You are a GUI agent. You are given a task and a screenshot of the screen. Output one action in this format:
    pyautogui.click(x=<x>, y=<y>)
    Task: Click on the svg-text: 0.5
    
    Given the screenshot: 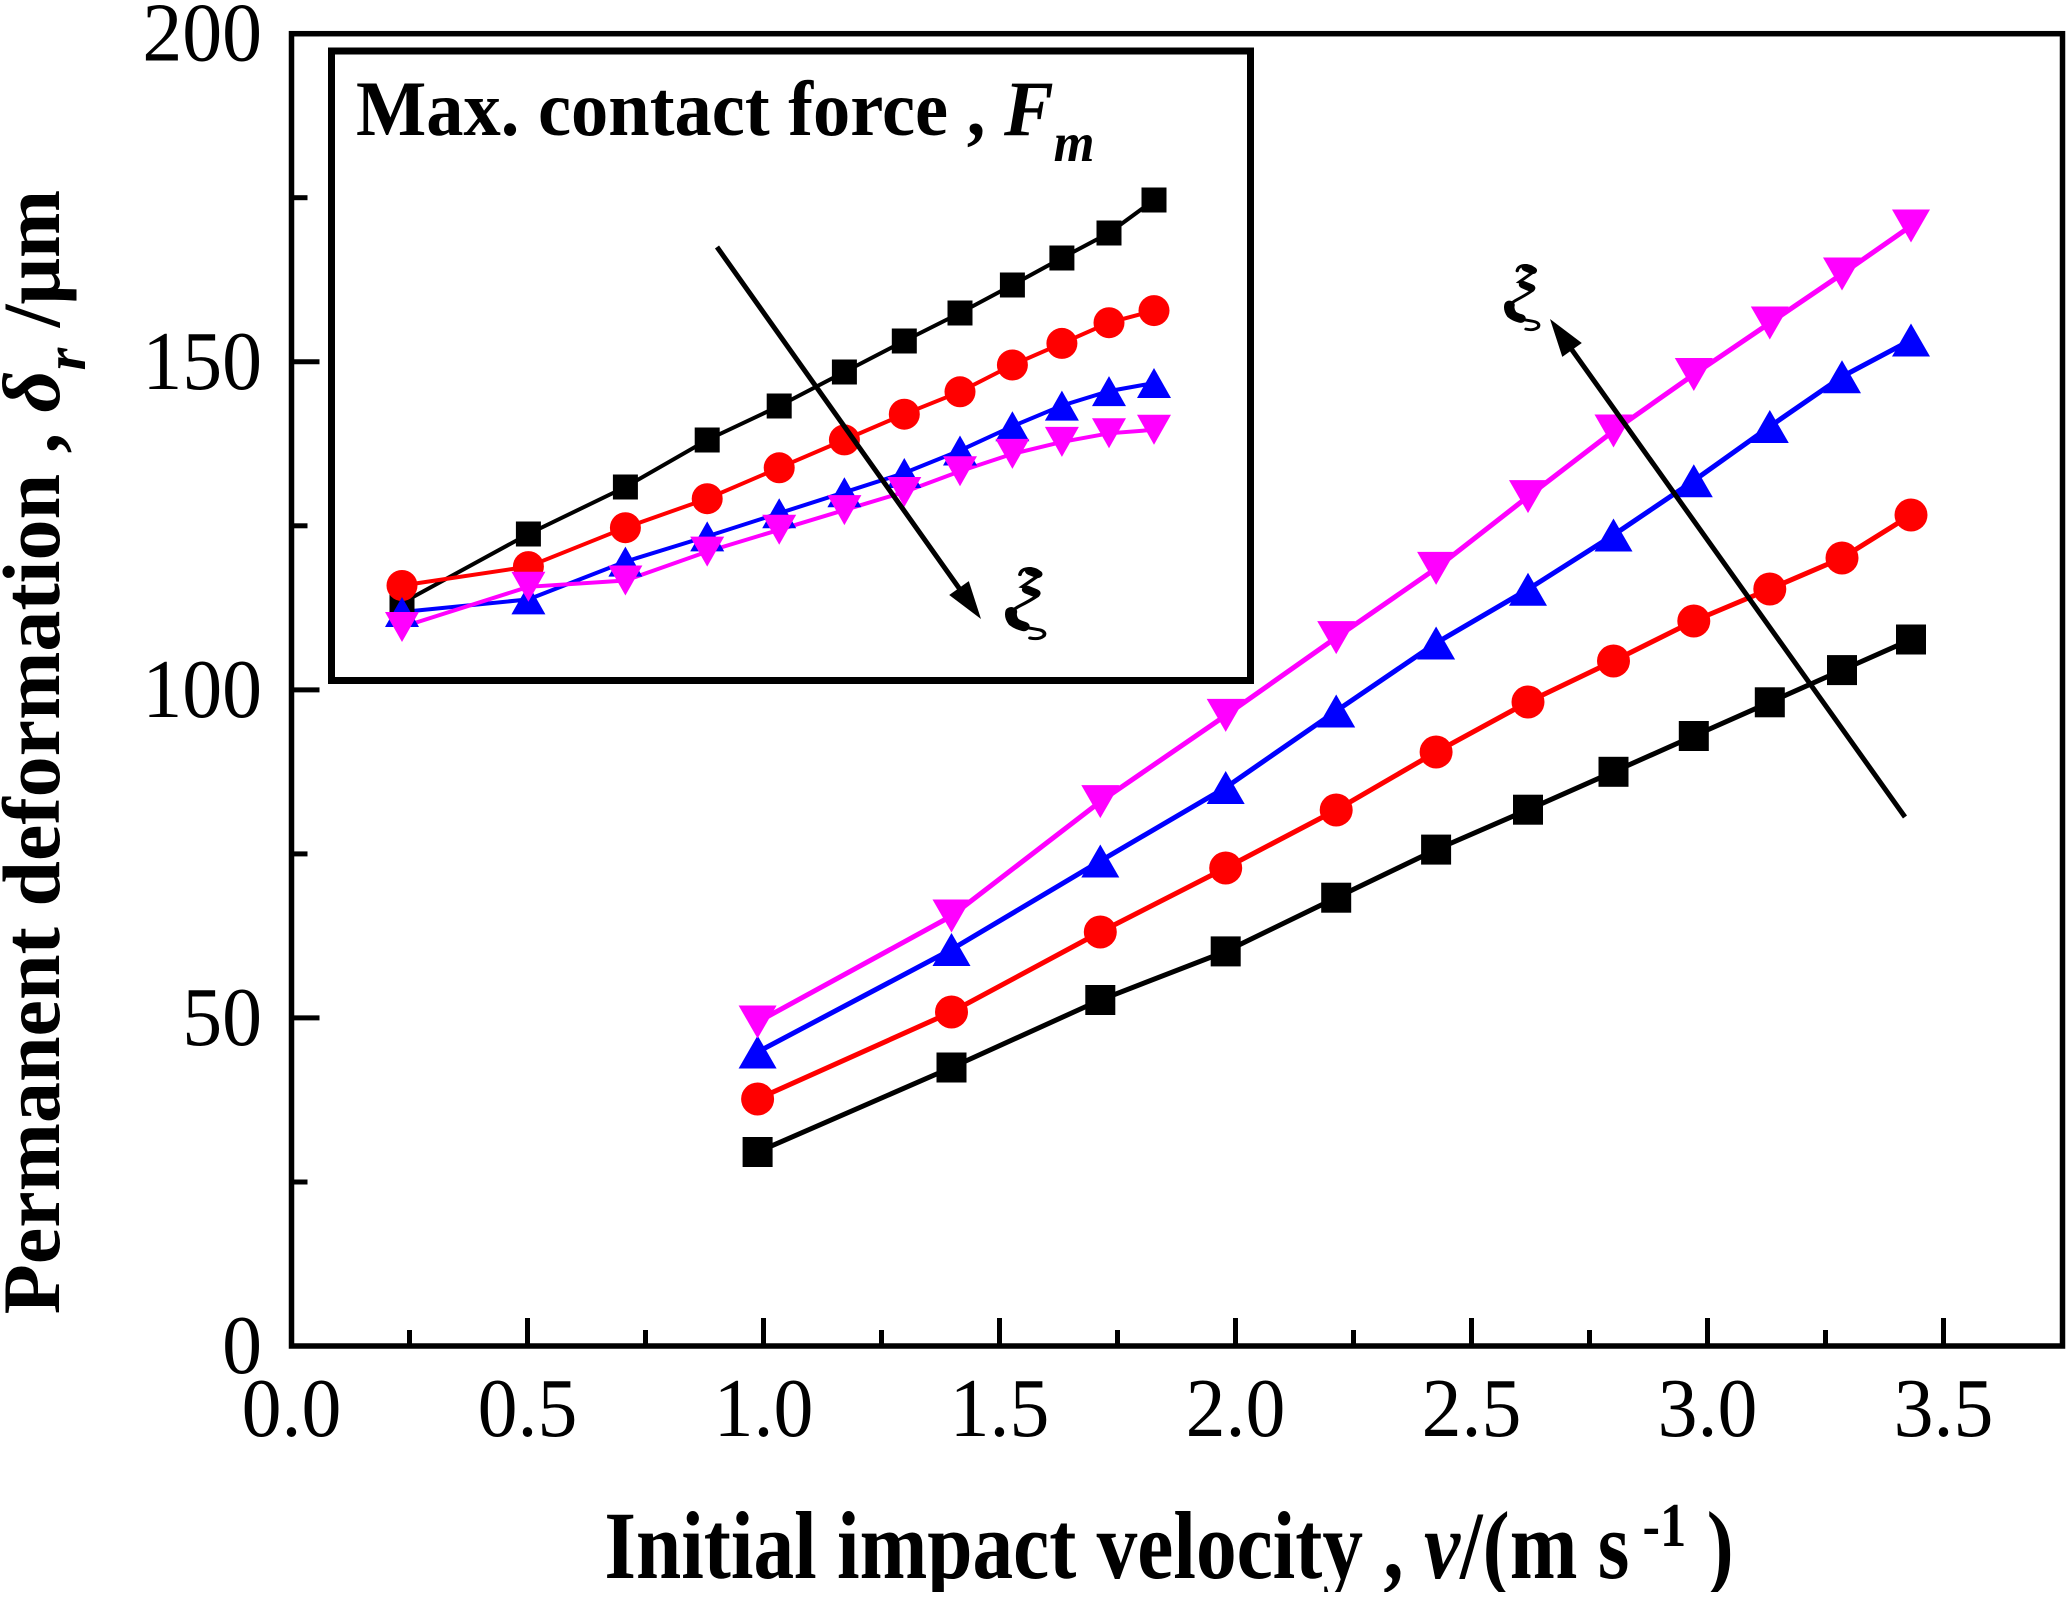 What is the action you would take?
    pyautogui.click(x=528, y=1407)
    